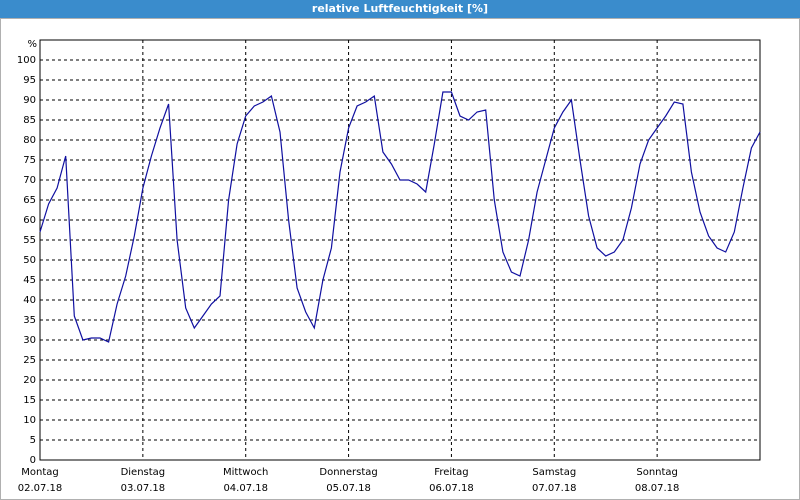 The image size is (800, 500). Describe the element at coordinates (29, 180) in the screenshot. I see `y-tick-label: 70` at that location.